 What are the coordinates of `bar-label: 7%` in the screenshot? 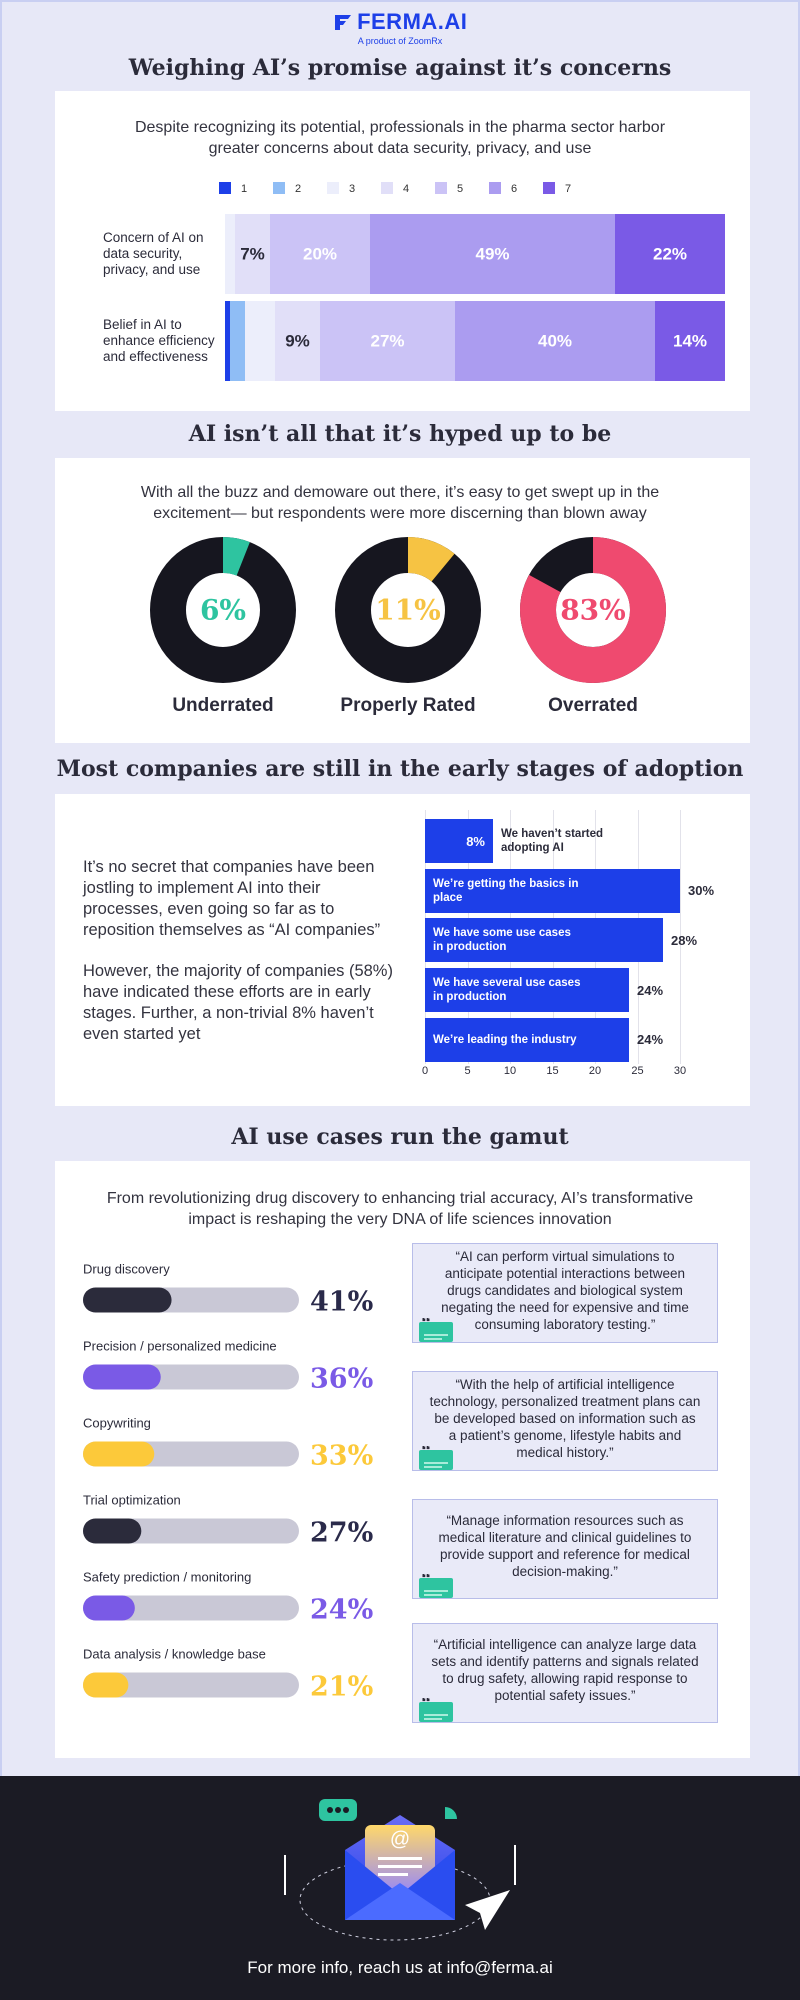 It's located at (252, 253).